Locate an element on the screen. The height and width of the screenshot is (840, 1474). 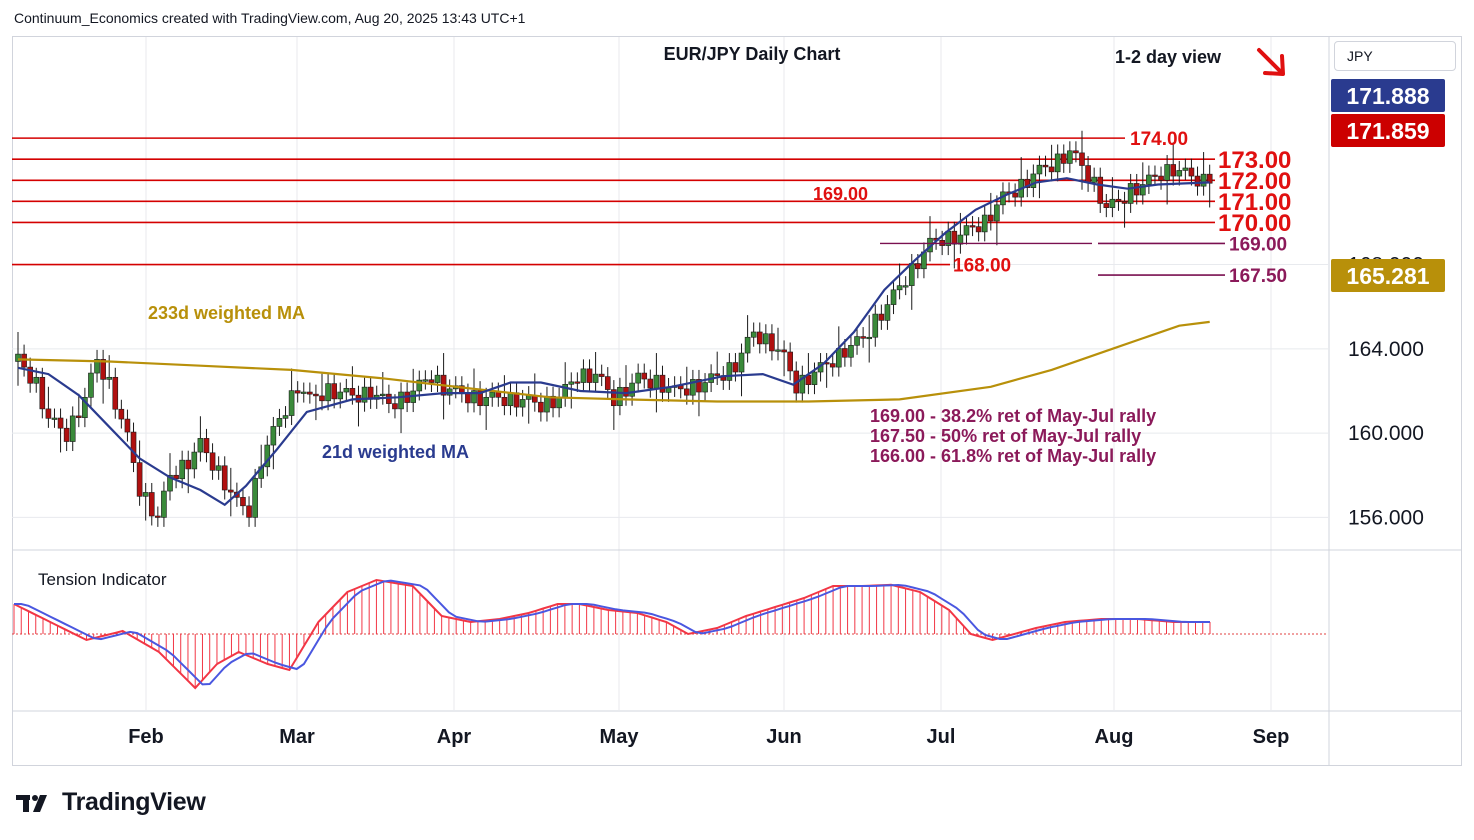
x-tick-label: Feb is located at coordinates (146, 737).